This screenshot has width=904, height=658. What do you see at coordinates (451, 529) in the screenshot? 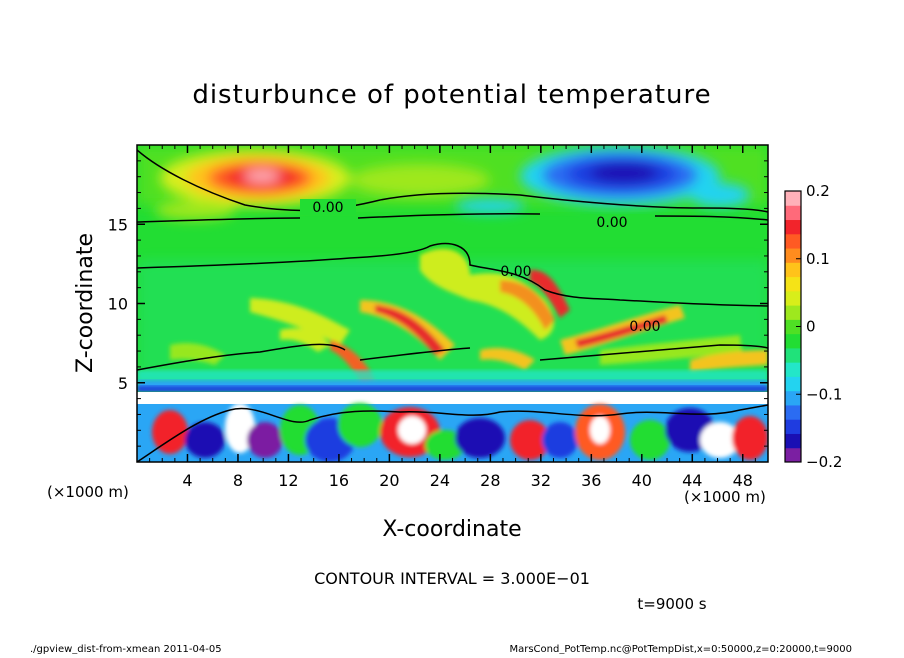
I see `x-axis-label: X-coordinate` at bounding box center [451, 529].